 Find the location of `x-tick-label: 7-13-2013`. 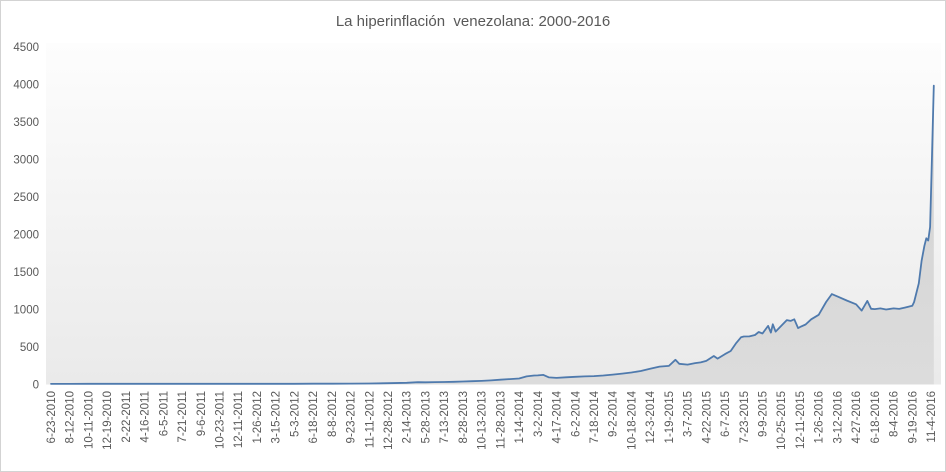

x-tick-label: 7-13-2013 is located at coordinates (445, 417).